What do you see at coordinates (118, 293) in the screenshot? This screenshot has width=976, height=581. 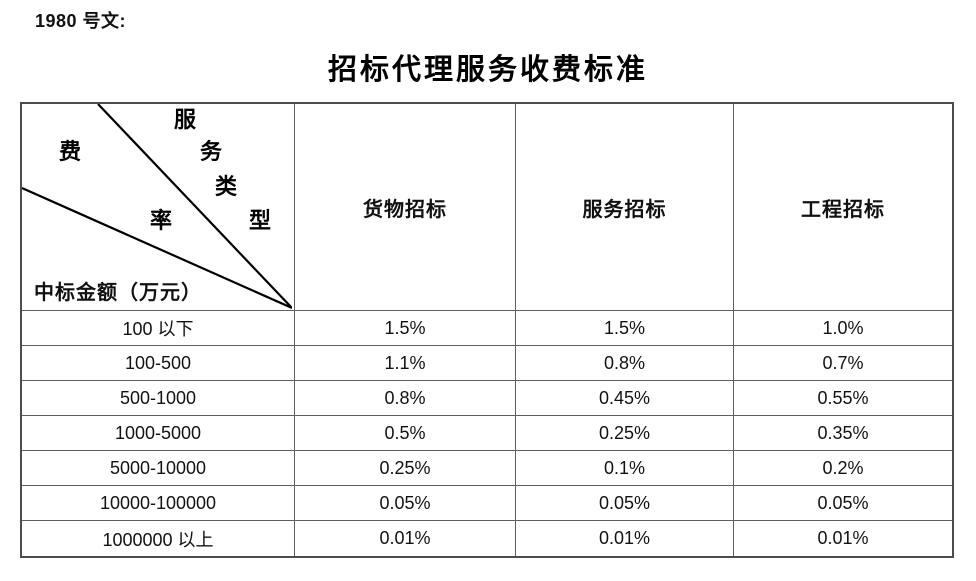 I see `corner-amount-label: 中标金额（万元）` at bounding box center [118, 293].